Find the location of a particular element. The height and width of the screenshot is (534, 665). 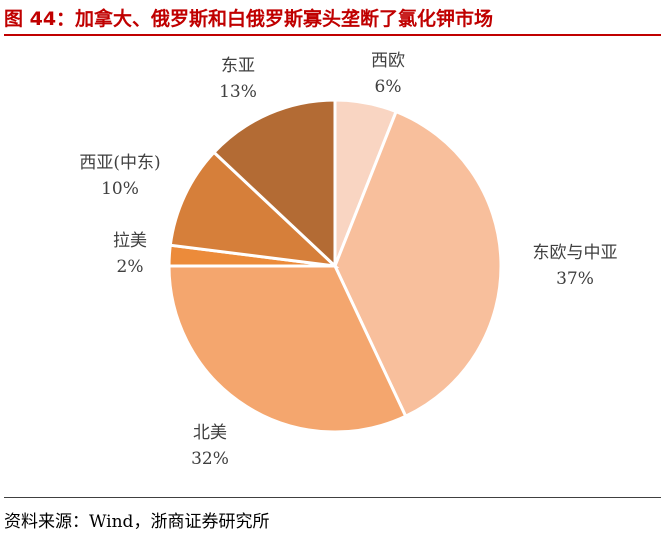

category-label-4: 拉美 is located at coordinates (130, 241).